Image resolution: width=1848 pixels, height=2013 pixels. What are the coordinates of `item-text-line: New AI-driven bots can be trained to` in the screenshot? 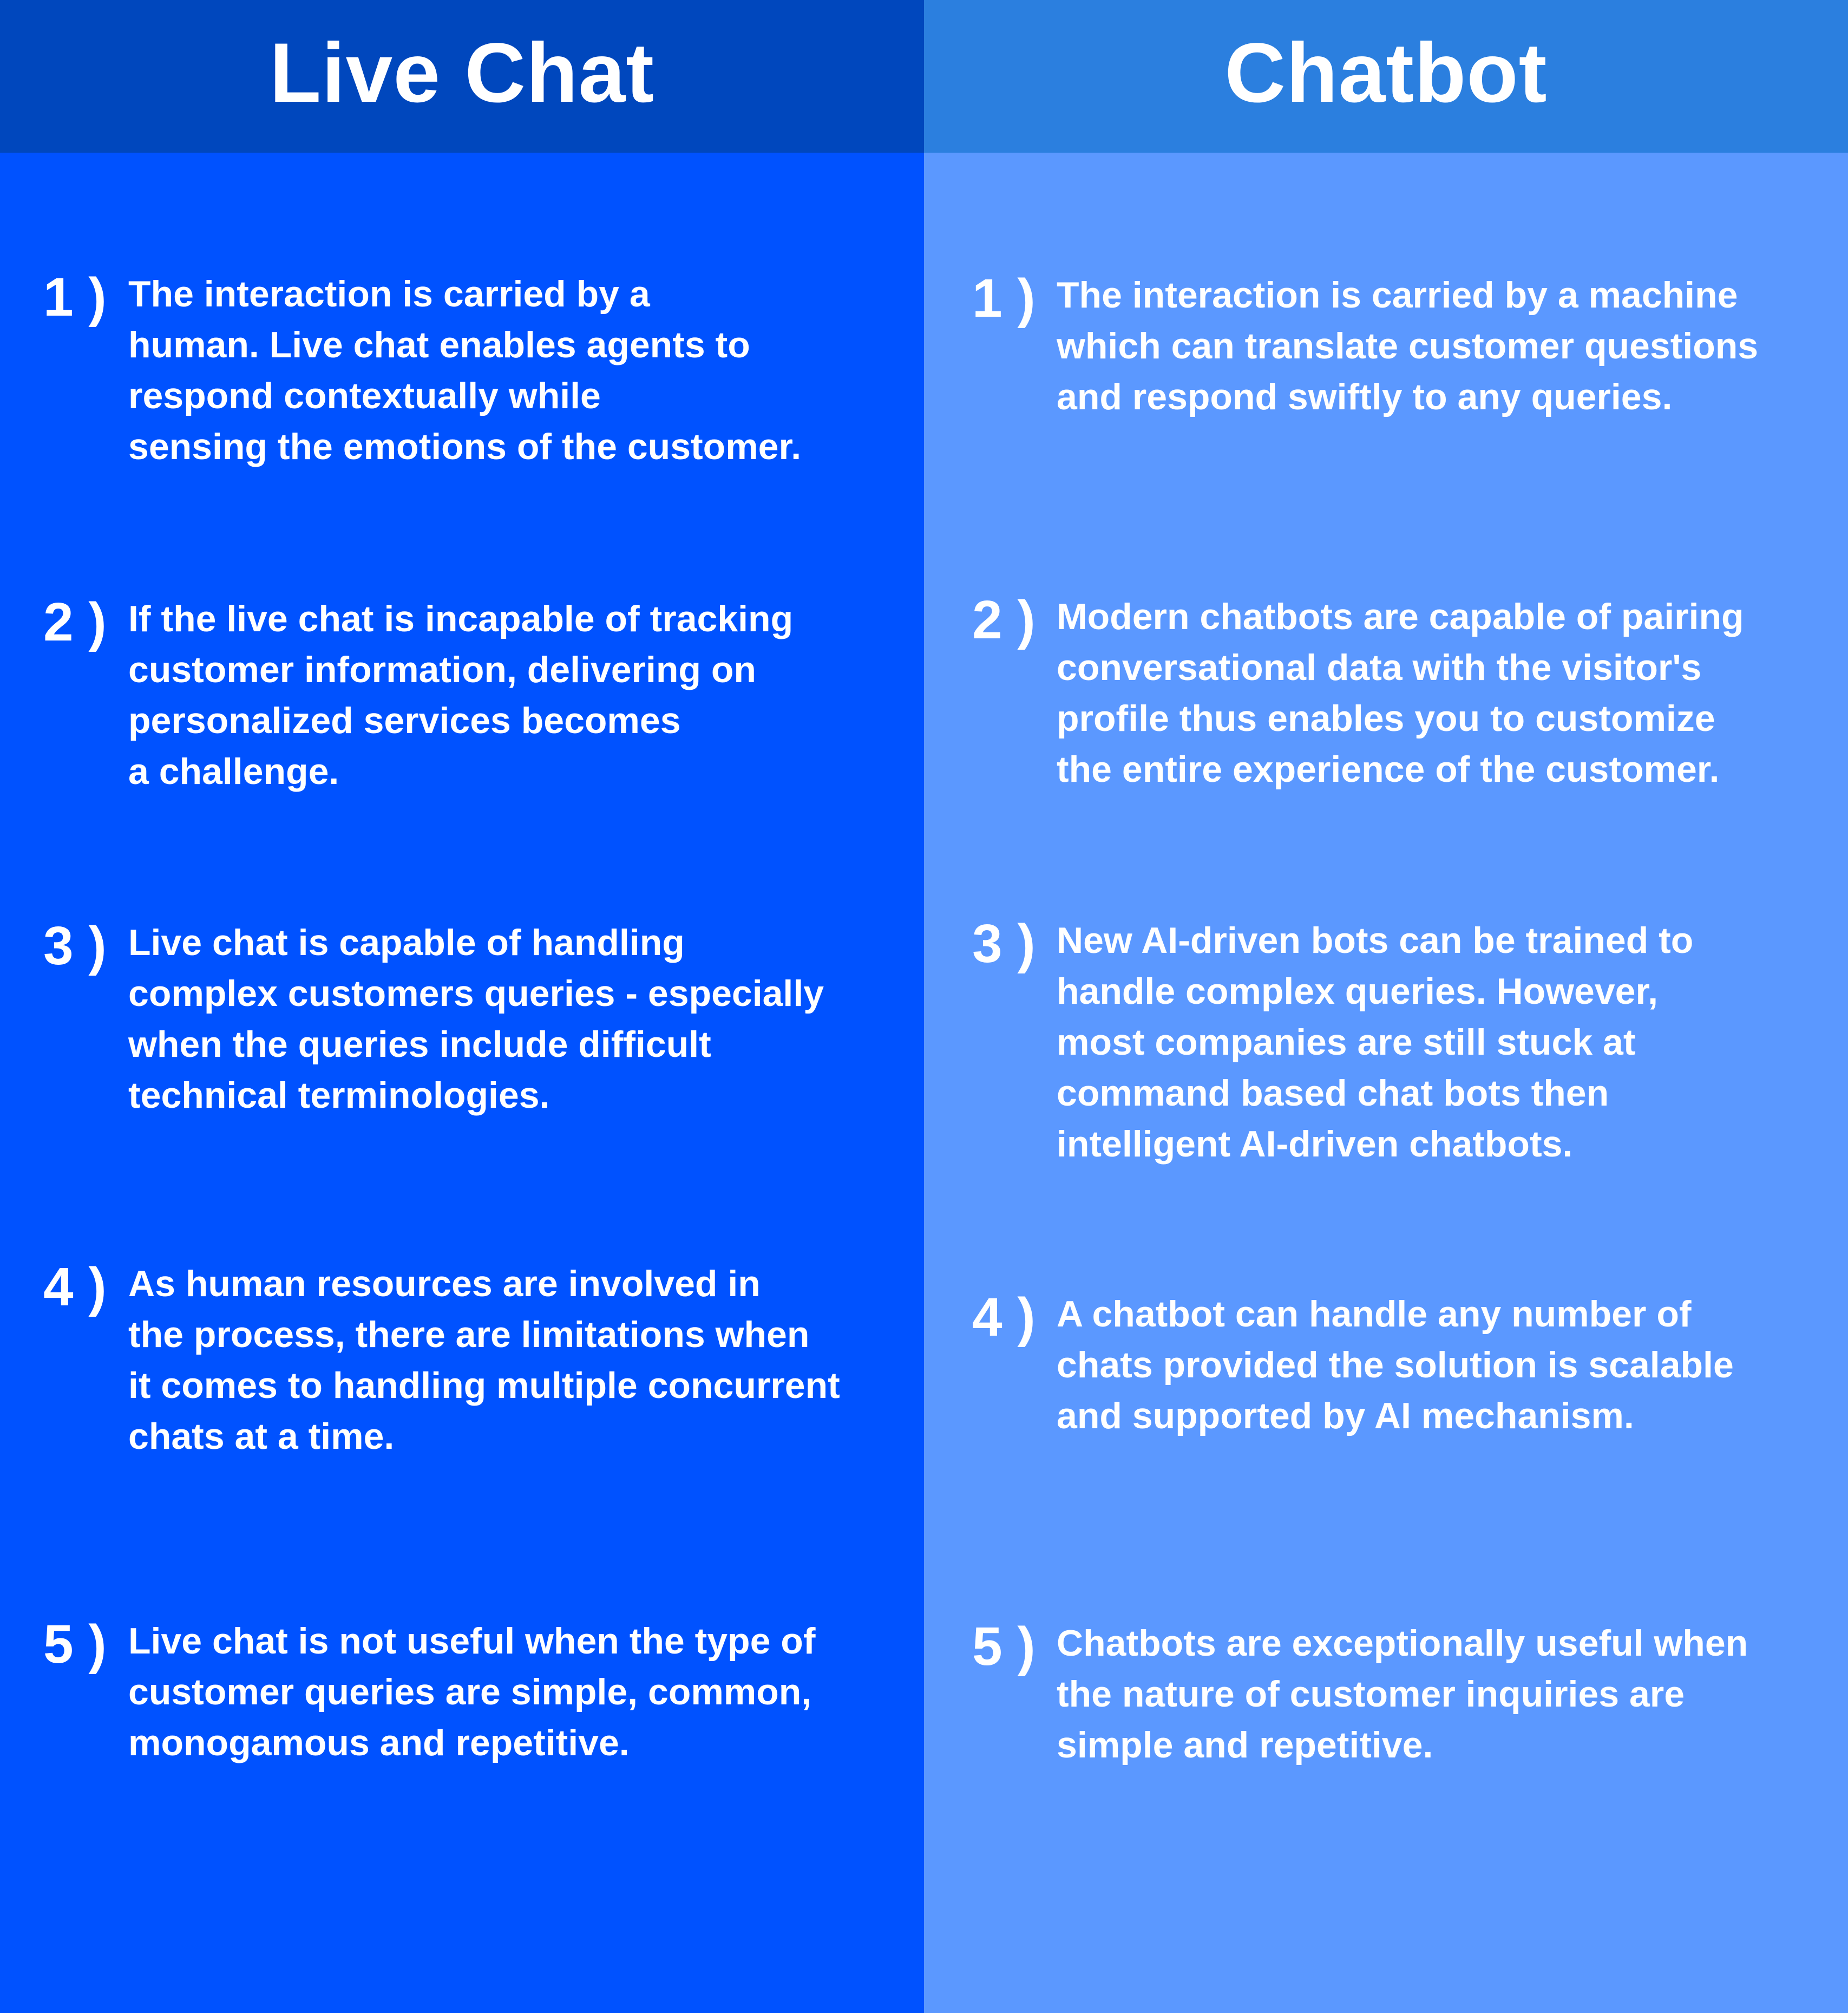 It's located at (1375, 940).